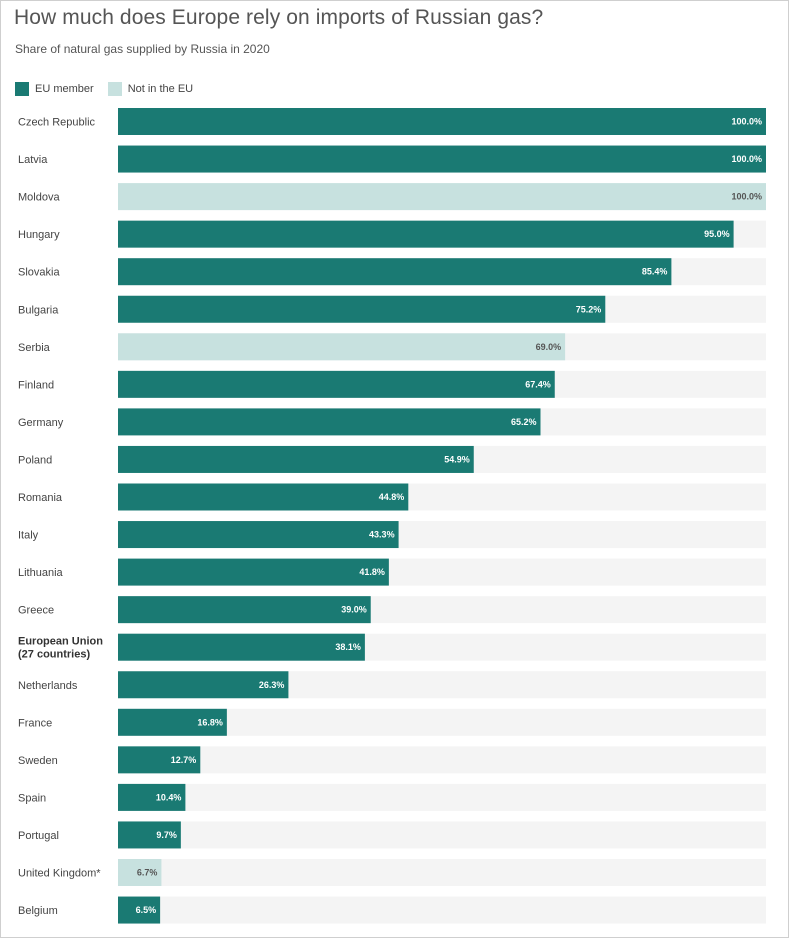 Image resolution: width=789 pixels, height=938 pixels. What do you see at coordinates (746, 159) in the screenshot?
I see `value-label-latvia: 100.0%` at bounding box center [746, 159].